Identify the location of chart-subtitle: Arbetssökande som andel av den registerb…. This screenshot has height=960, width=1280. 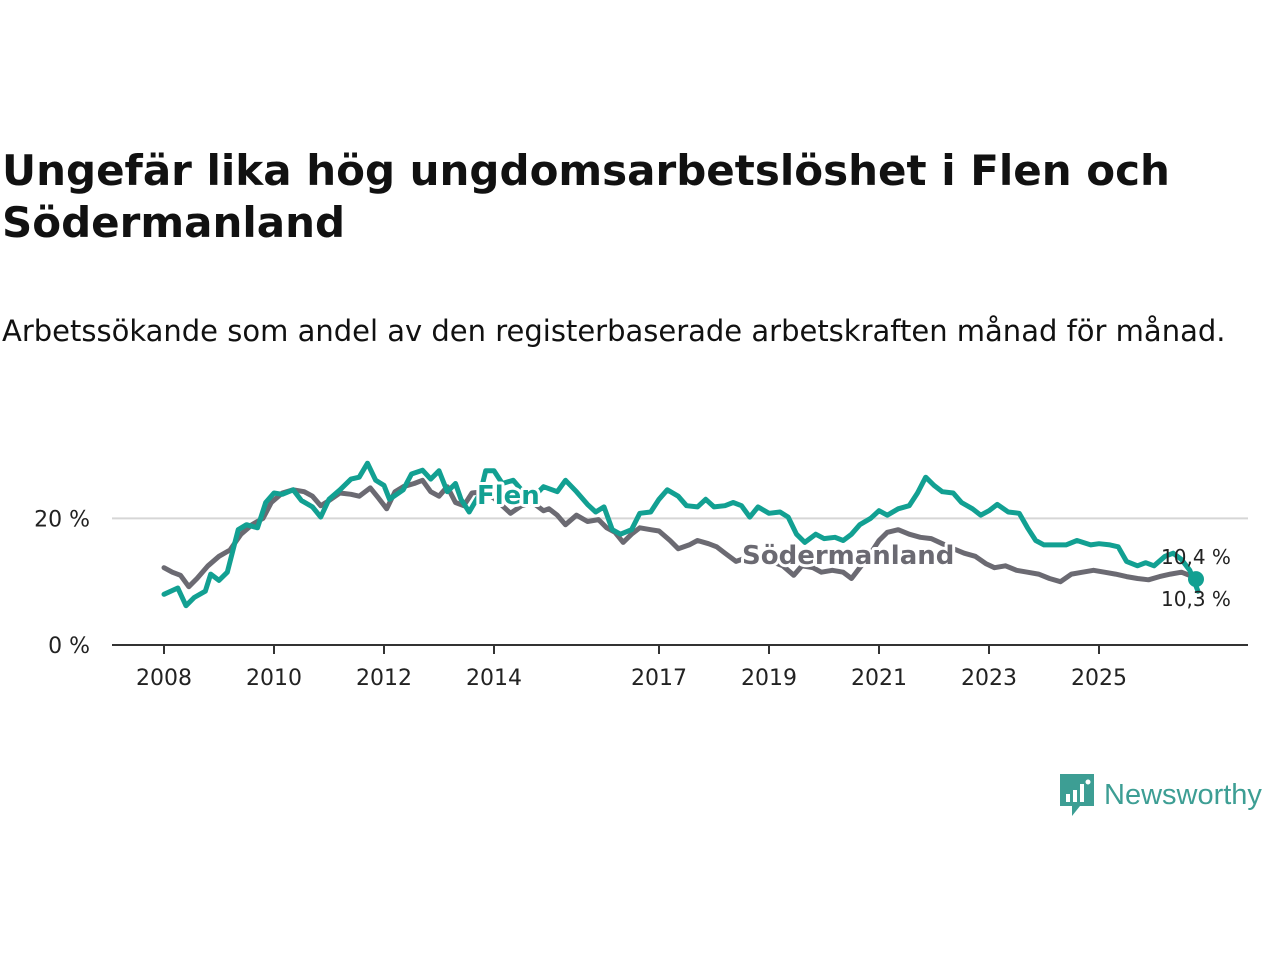
(614, 331).